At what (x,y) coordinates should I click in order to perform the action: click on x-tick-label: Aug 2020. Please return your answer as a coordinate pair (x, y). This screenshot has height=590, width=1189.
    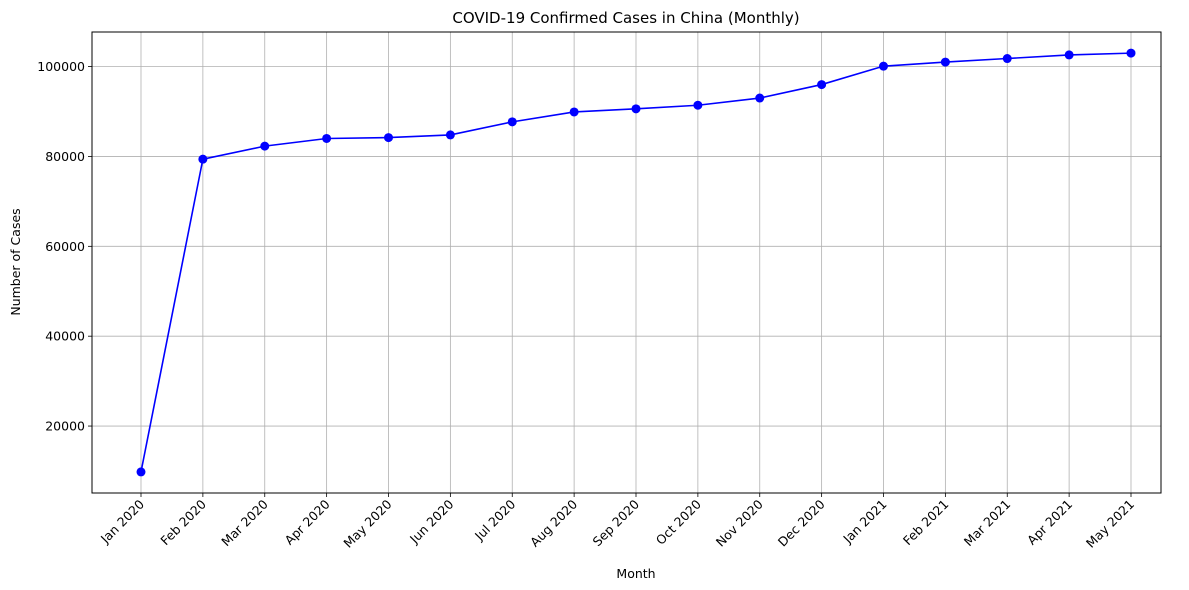
    Looking at the image, I should click on (553, 522).